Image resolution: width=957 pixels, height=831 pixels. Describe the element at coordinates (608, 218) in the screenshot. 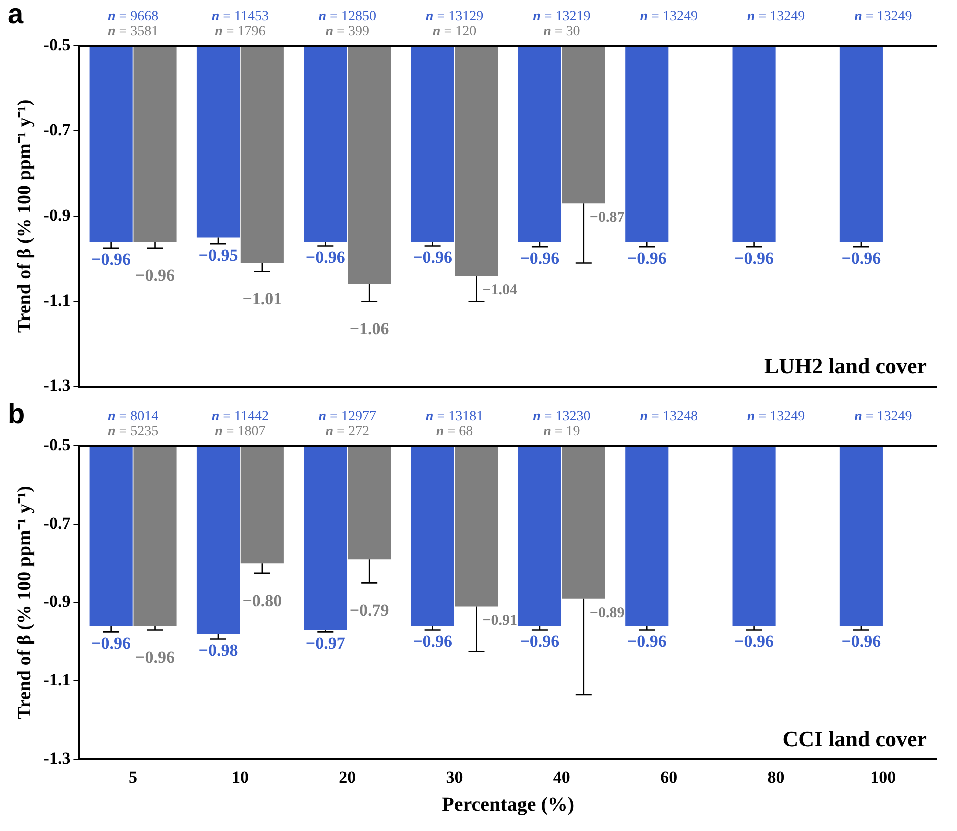

I see `data-label: −0.87` at that location.